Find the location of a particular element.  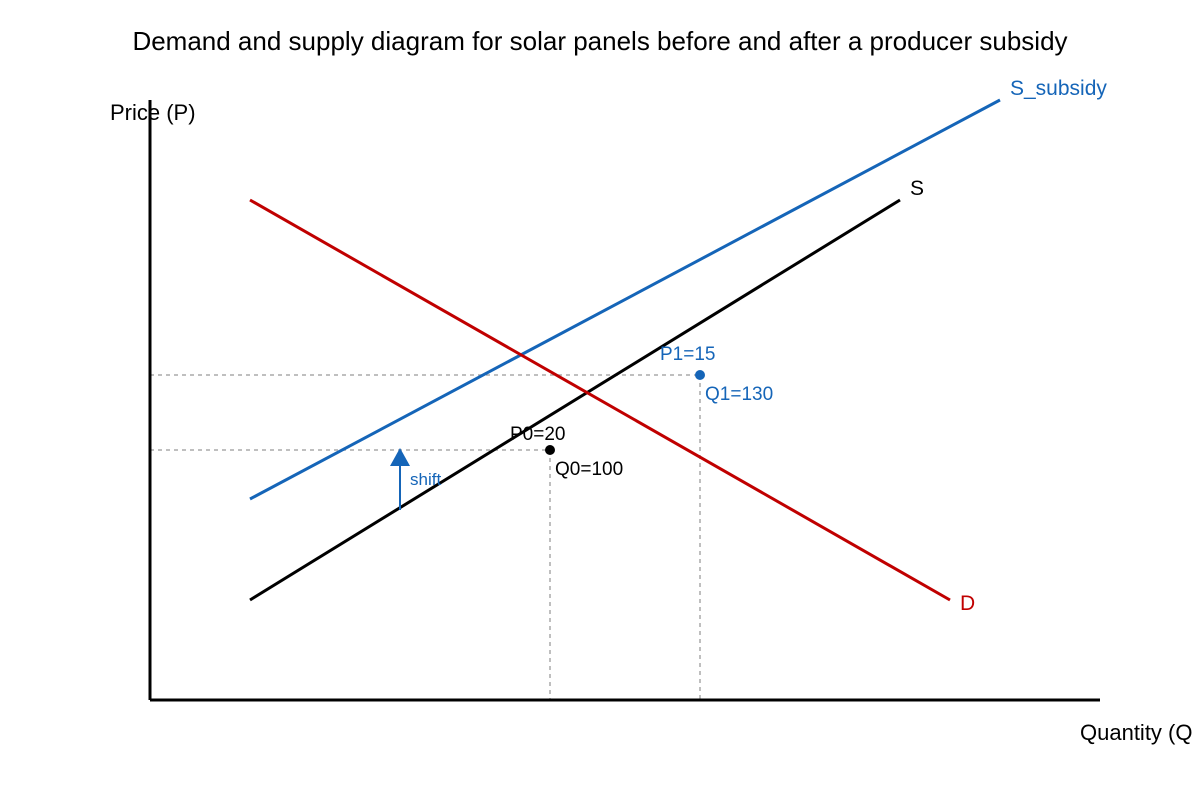

curve-label: S is located at coordinates (917, 188).